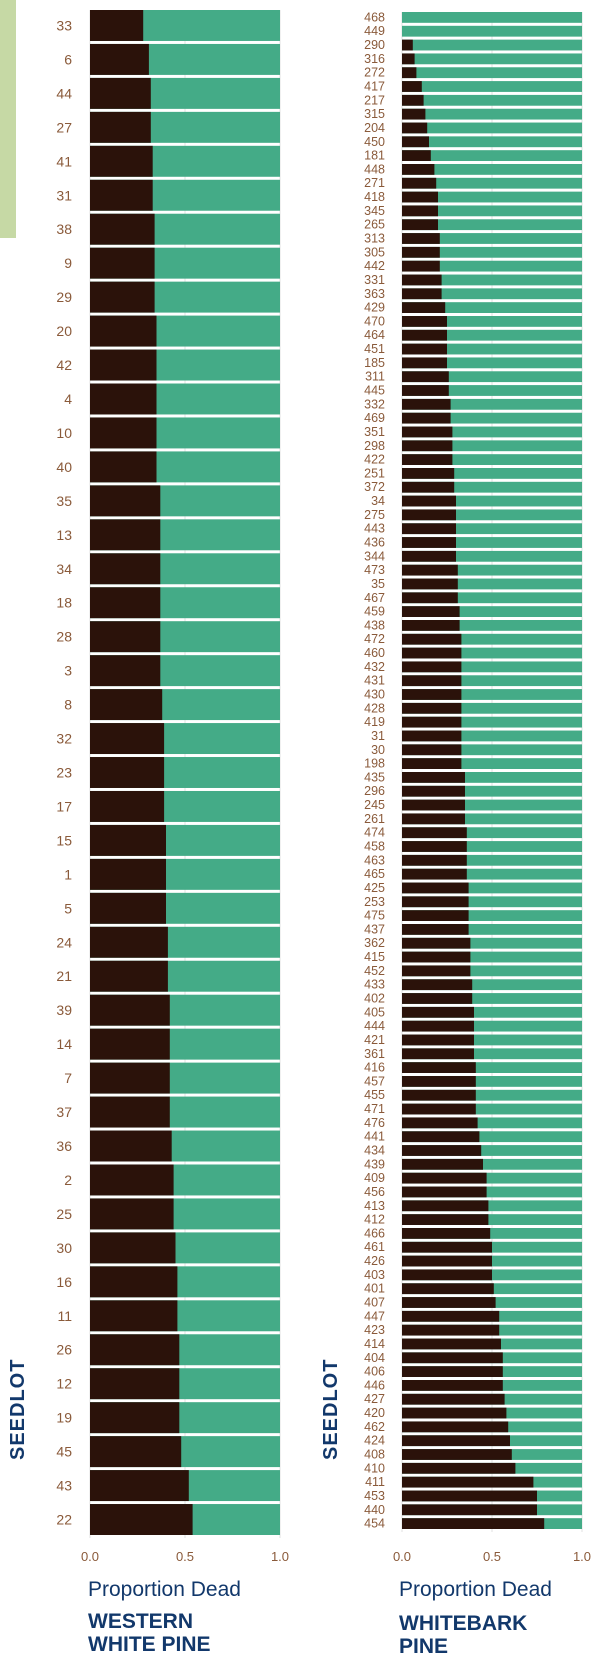 This screenshot has width=594, height=1661. What do you see at coordinates (374, 1344) in the screenshot?
I see `wbp-y-tick-label: 414` at bounding box center [374, 1344].